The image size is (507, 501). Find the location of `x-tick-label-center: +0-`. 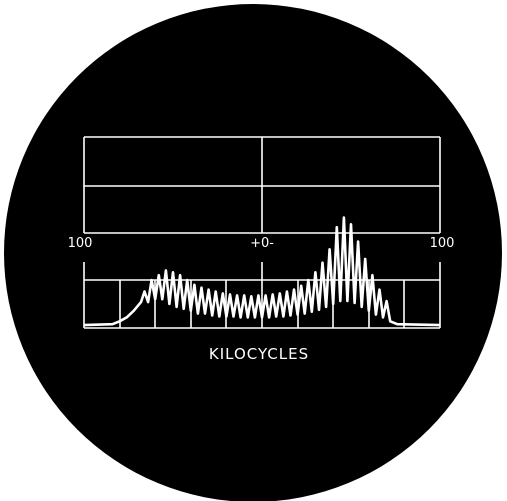

x-tick-label-center: +0- is located at coordinates (262, 243).